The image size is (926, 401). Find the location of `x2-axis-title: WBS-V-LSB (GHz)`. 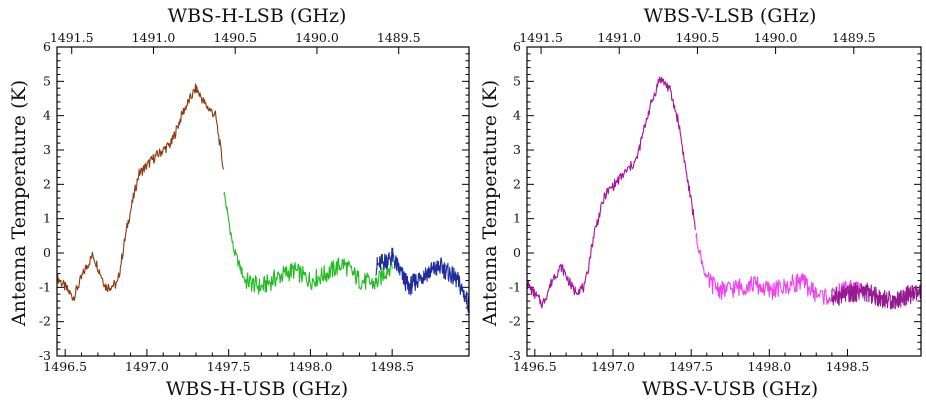

x2-axis-title: WBS-V-LSB (GHz) is located at coordinates (730, 16).